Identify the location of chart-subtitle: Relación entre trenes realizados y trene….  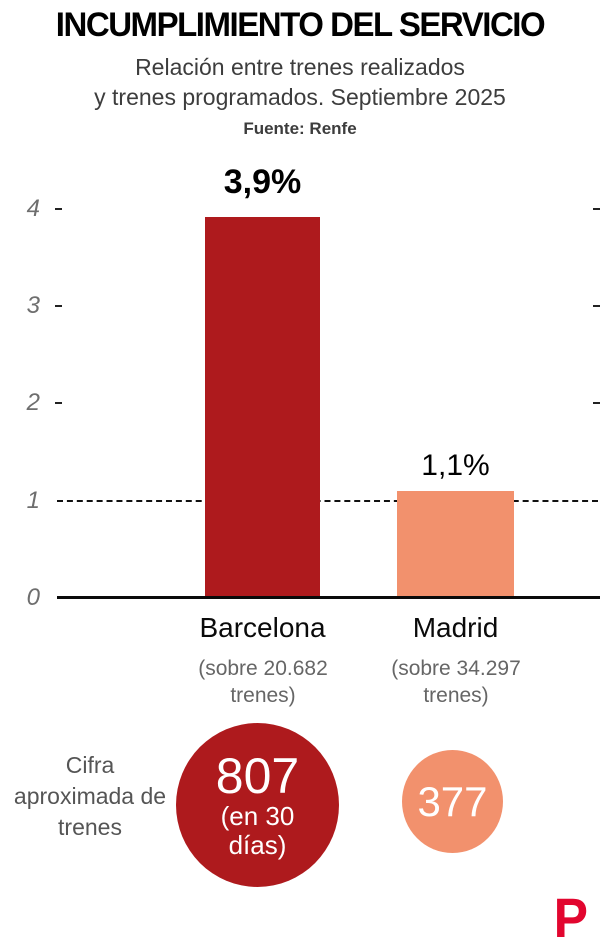
(300, 82).